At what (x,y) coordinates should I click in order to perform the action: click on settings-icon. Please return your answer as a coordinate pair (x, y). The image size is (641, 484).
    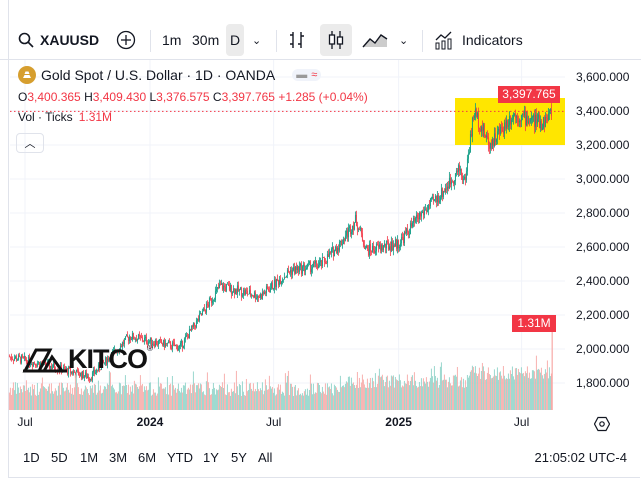
    Looking at the image, I should click on (602, 424).